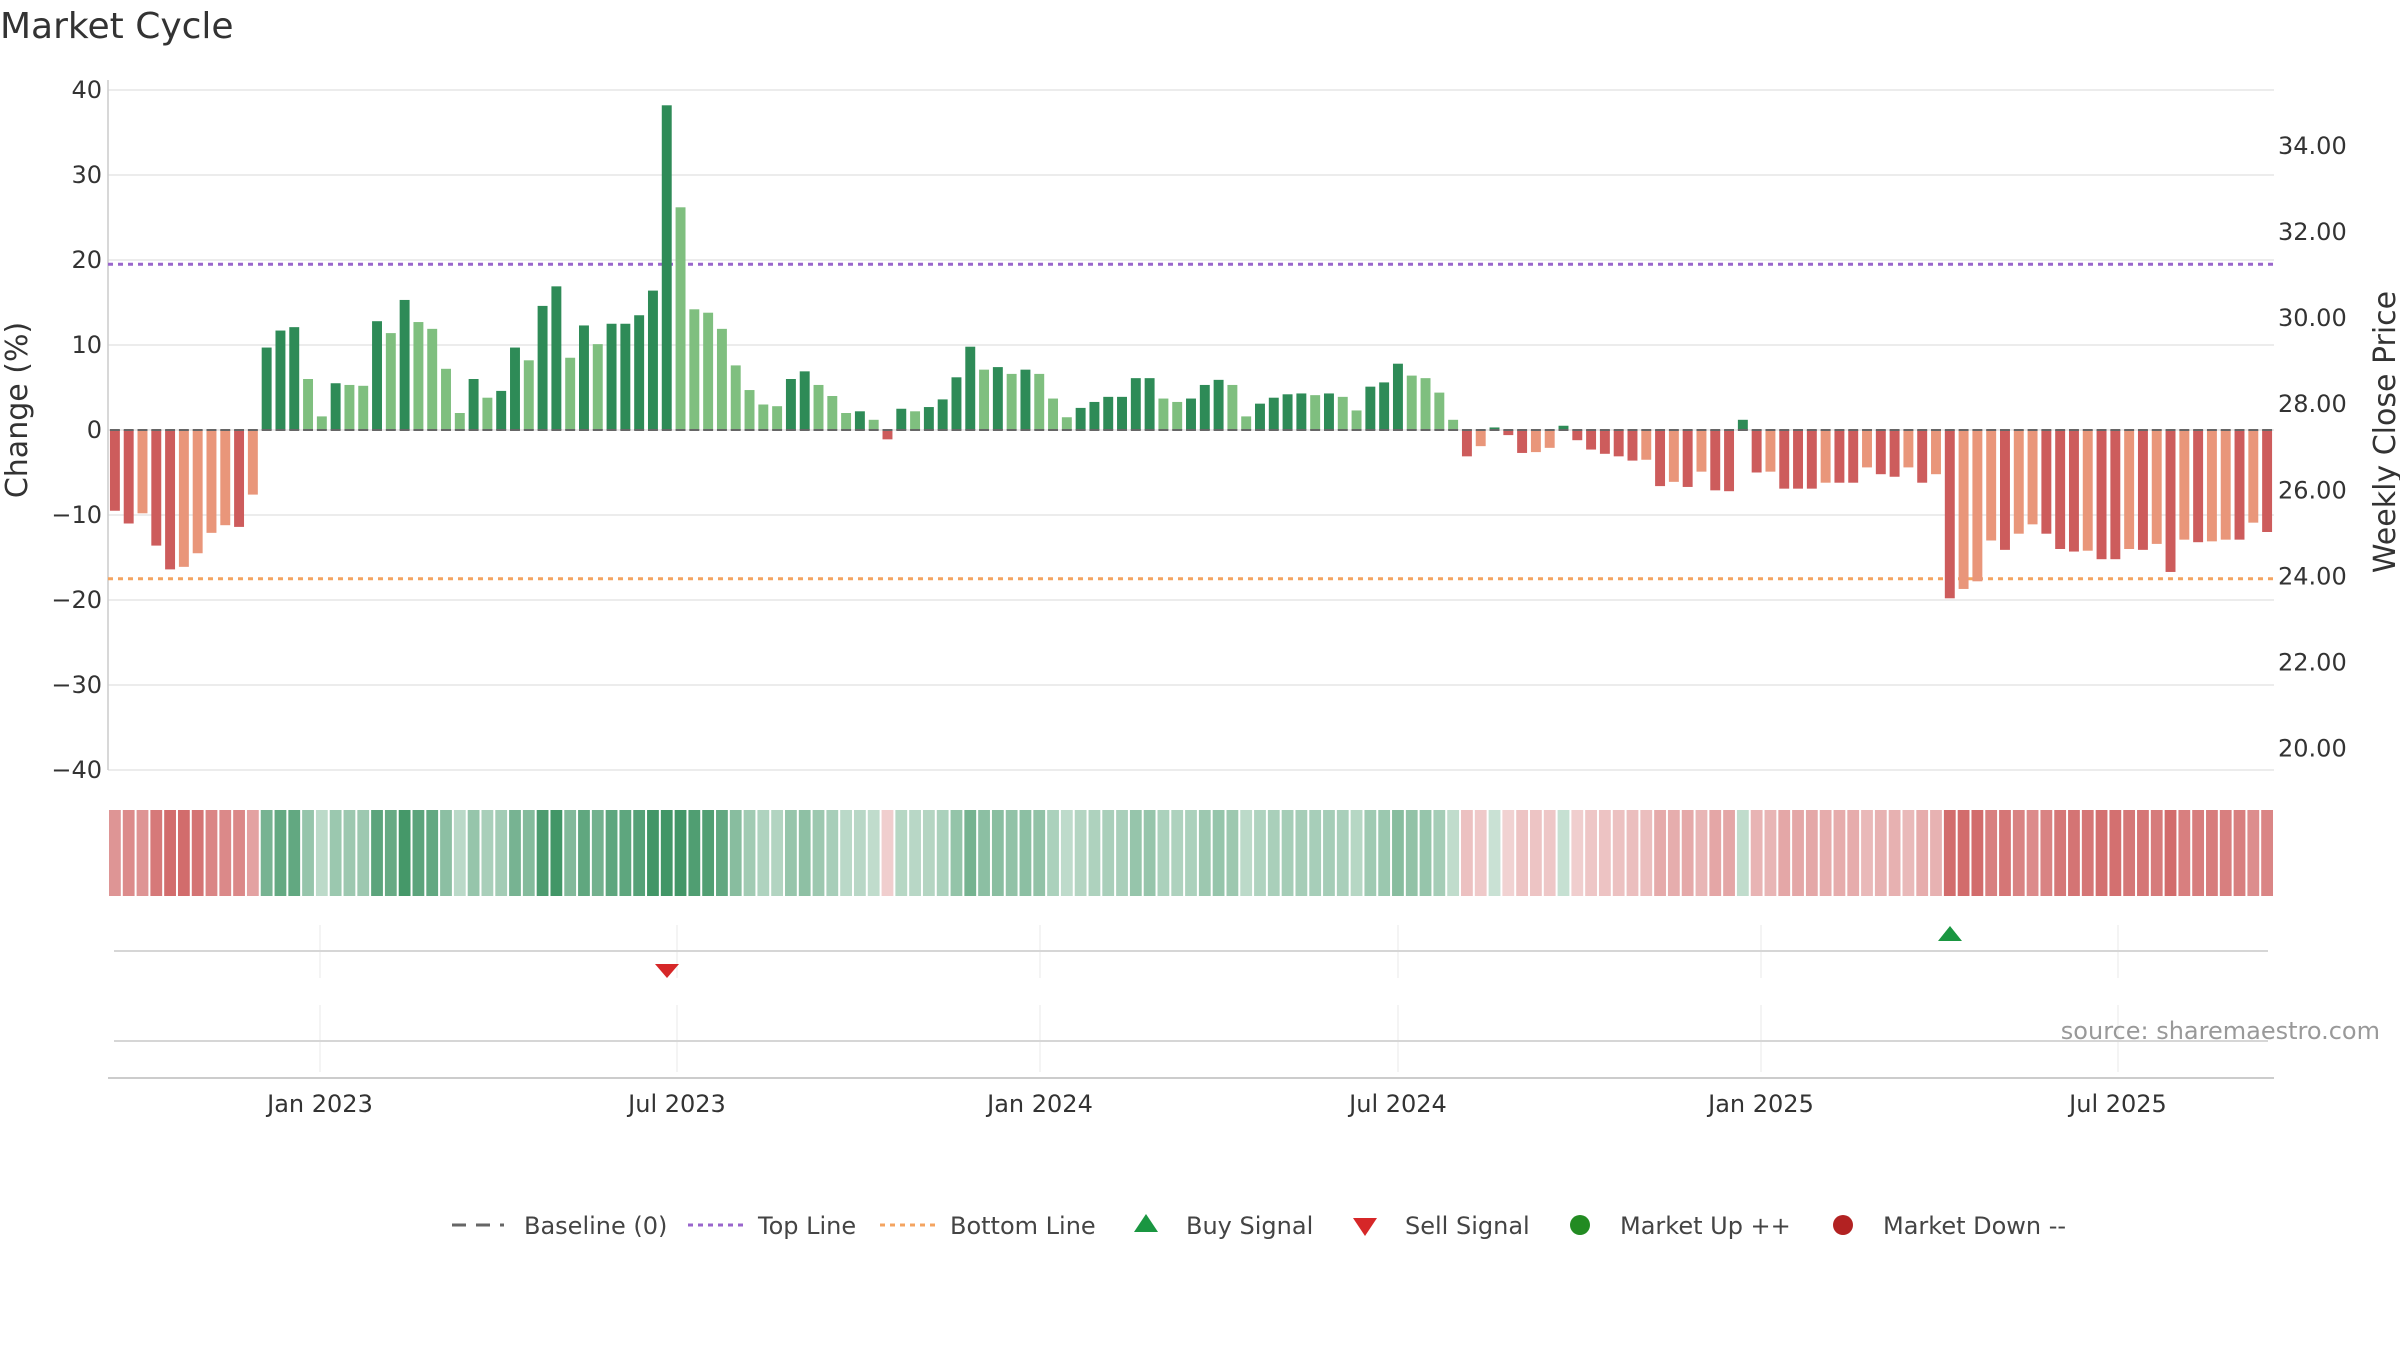 This screenshot has width=2400, height=1350. I want to click on y-tick-label: −10, so click(76, 515).